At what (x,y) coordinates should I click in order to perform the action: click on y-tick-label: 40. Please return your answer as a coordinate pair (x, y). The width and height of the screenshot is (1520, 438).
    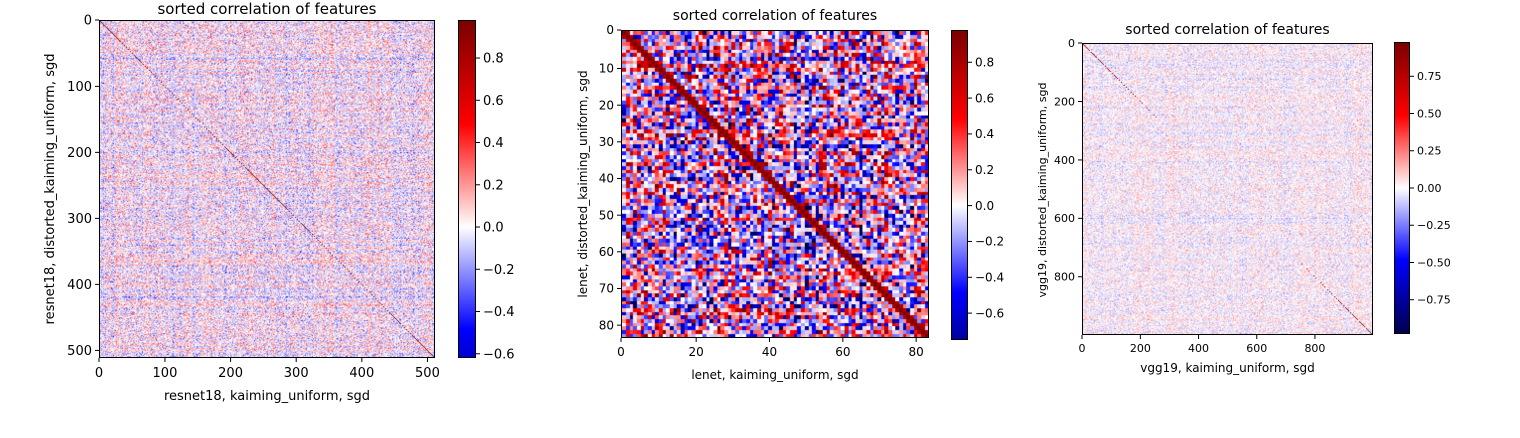
    Looking at the image, I should click on (606, 179).